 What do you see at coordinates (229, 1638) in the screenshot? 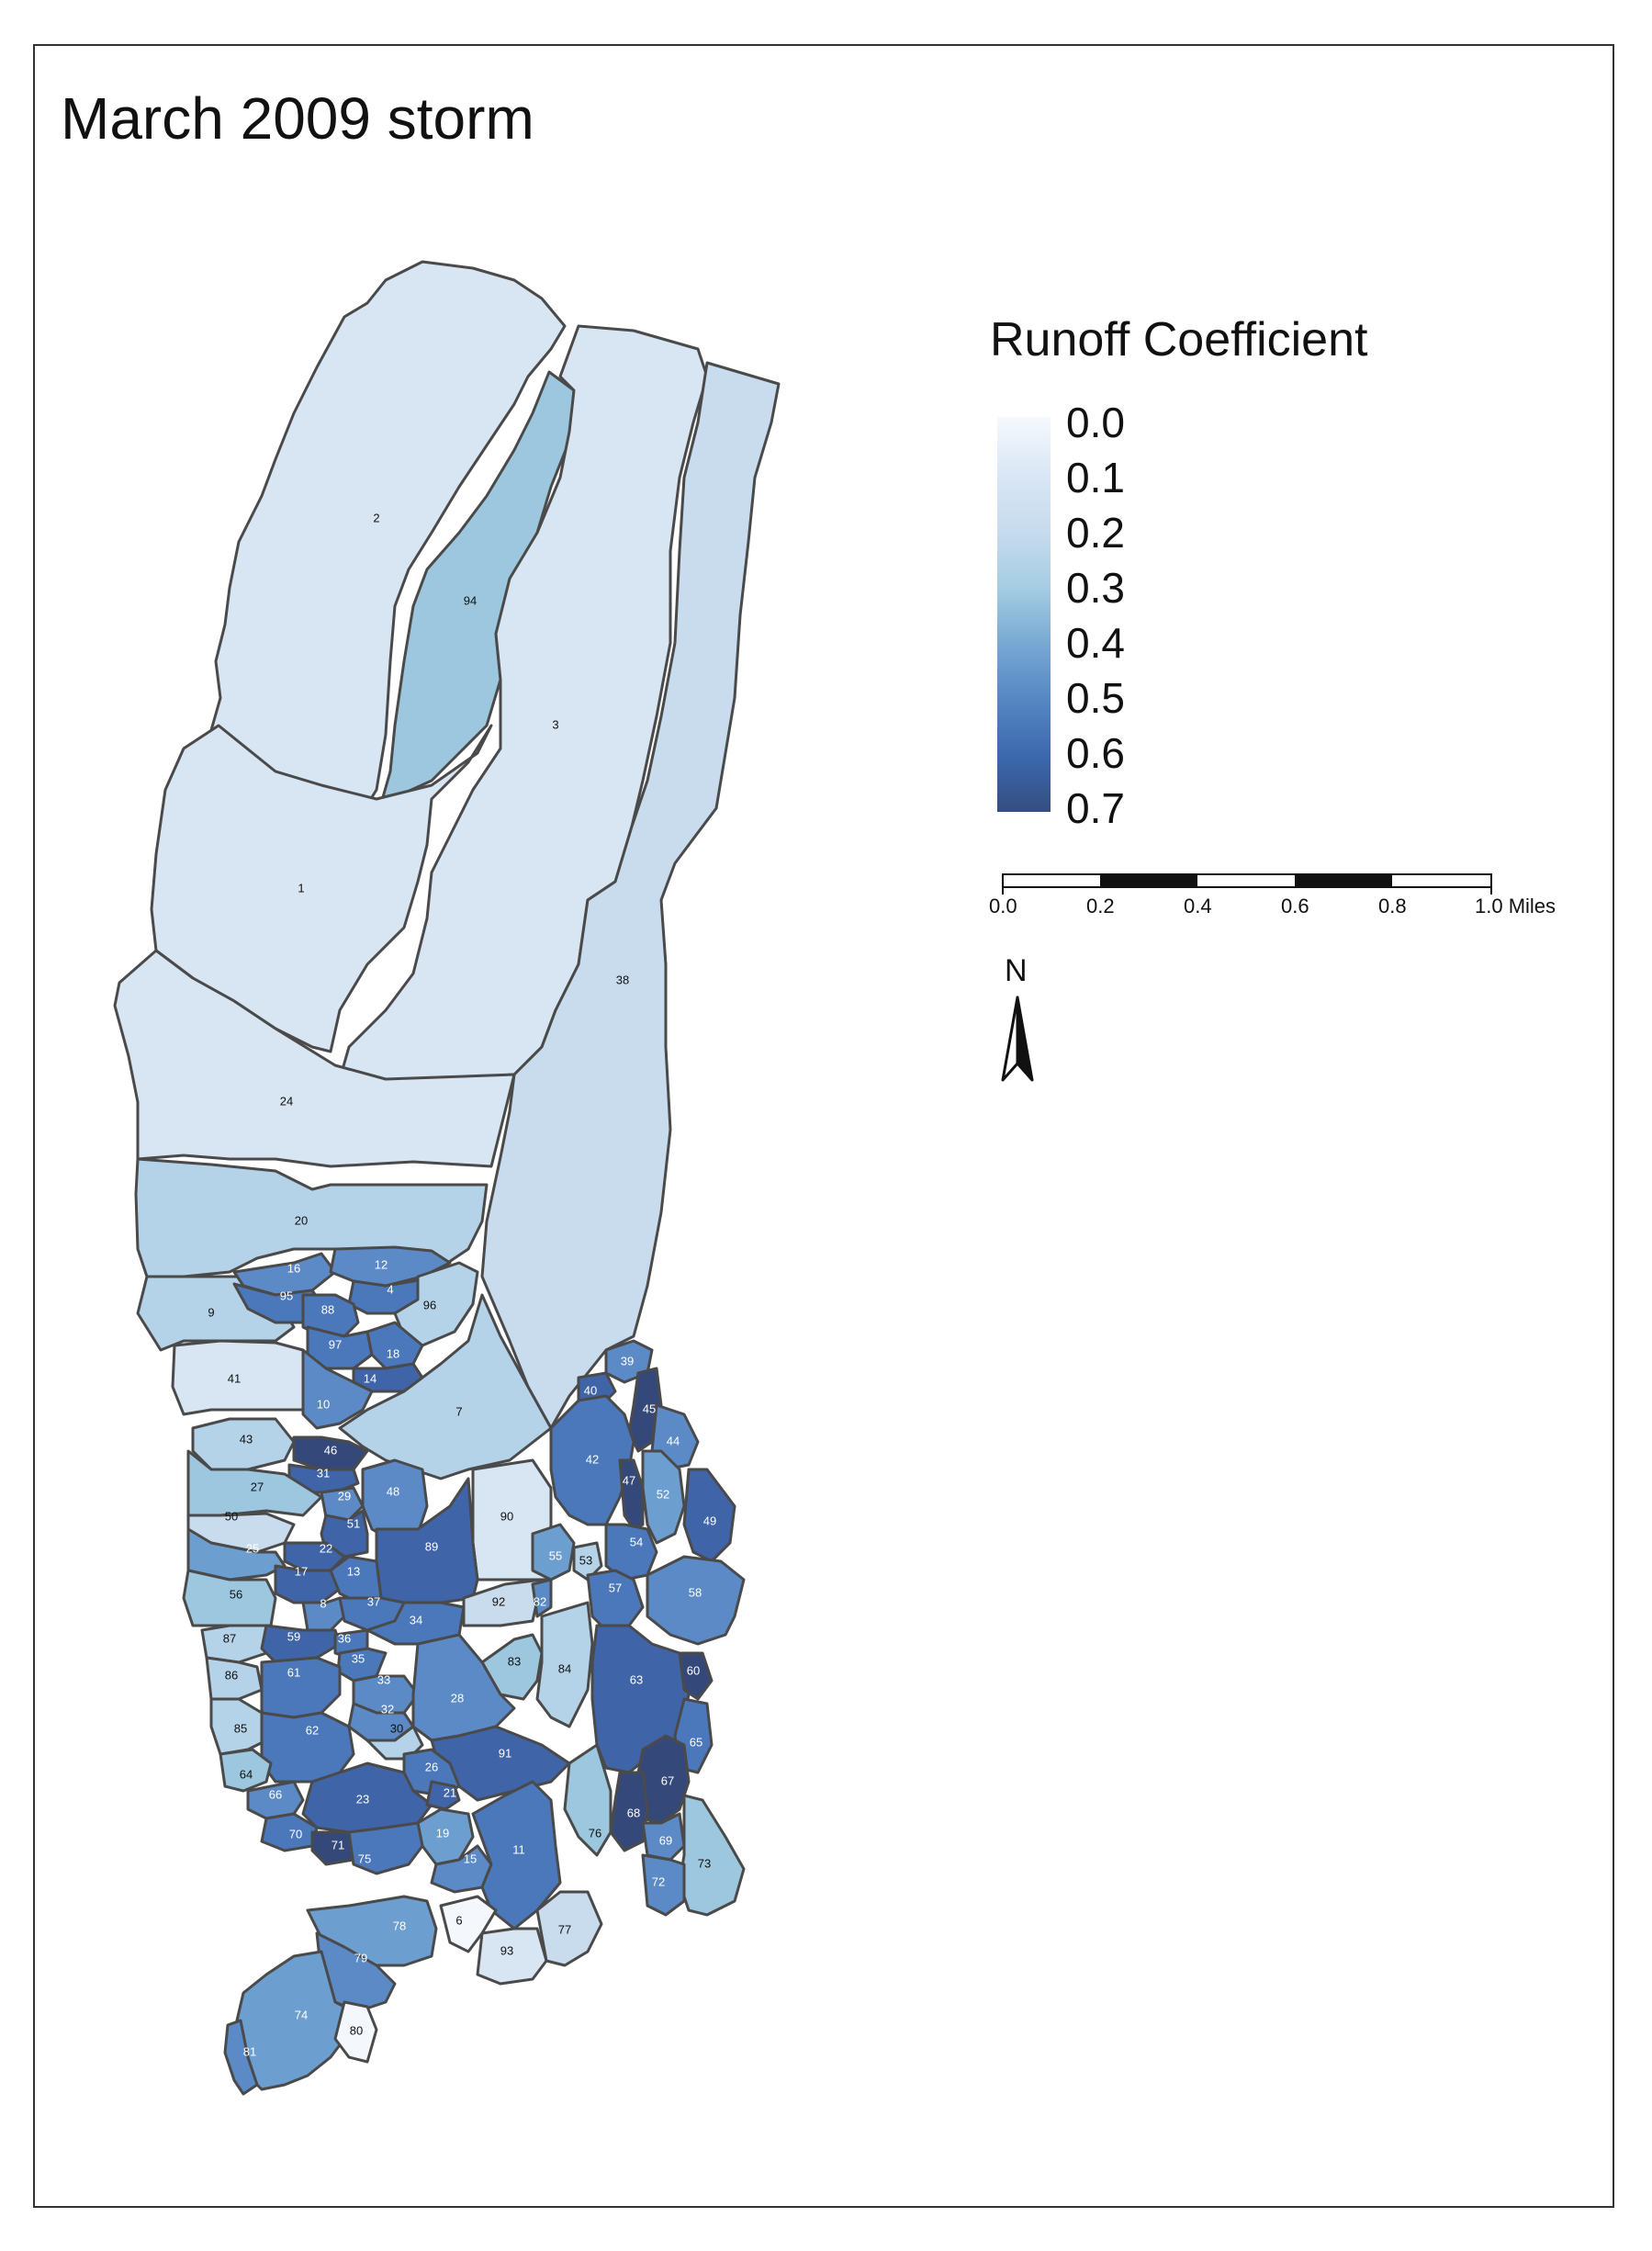
I see `subbasin-label: 87` at bounding box center [229, 1638].